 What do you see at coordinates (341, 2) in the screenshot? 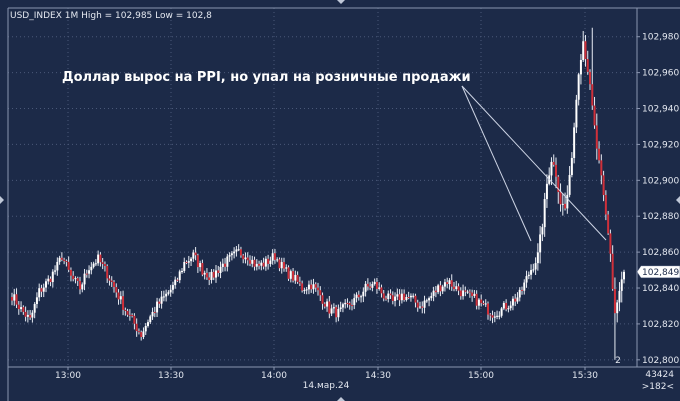
I see `top-scroll-arrow` at bounding box center [341, 2].